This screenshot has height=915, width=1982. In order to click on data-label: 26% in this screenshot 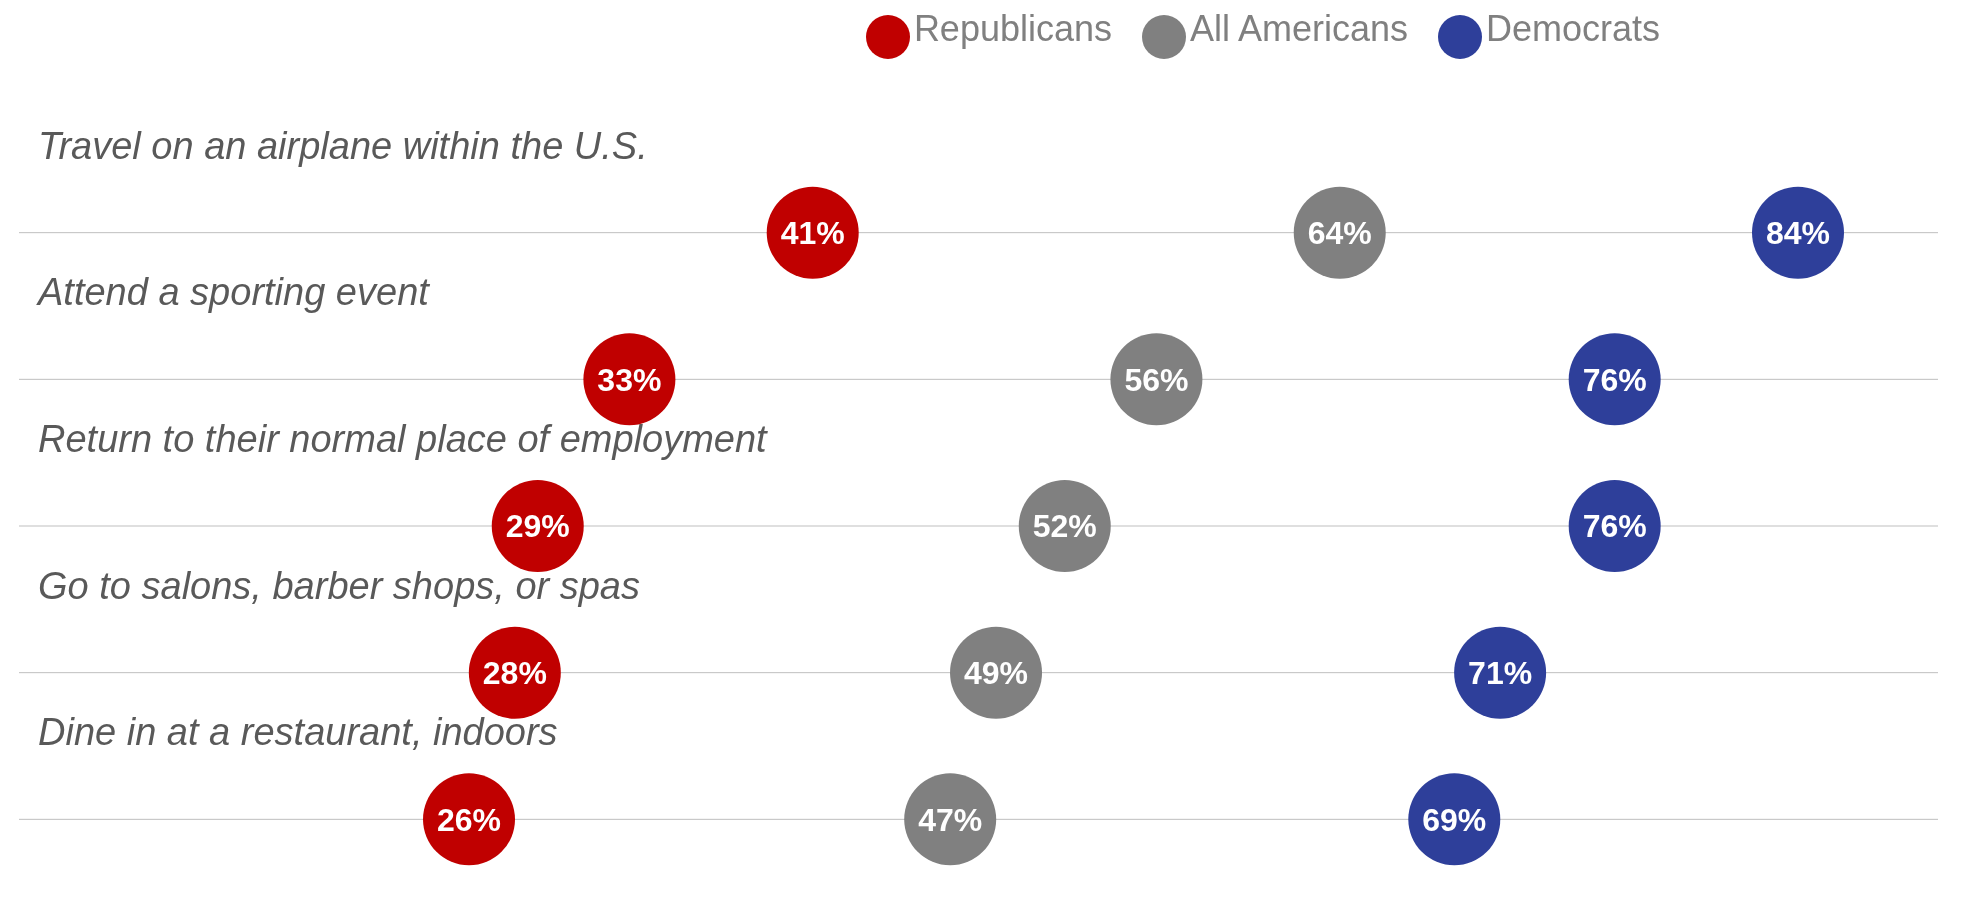, I will do `click(469, 819)`.